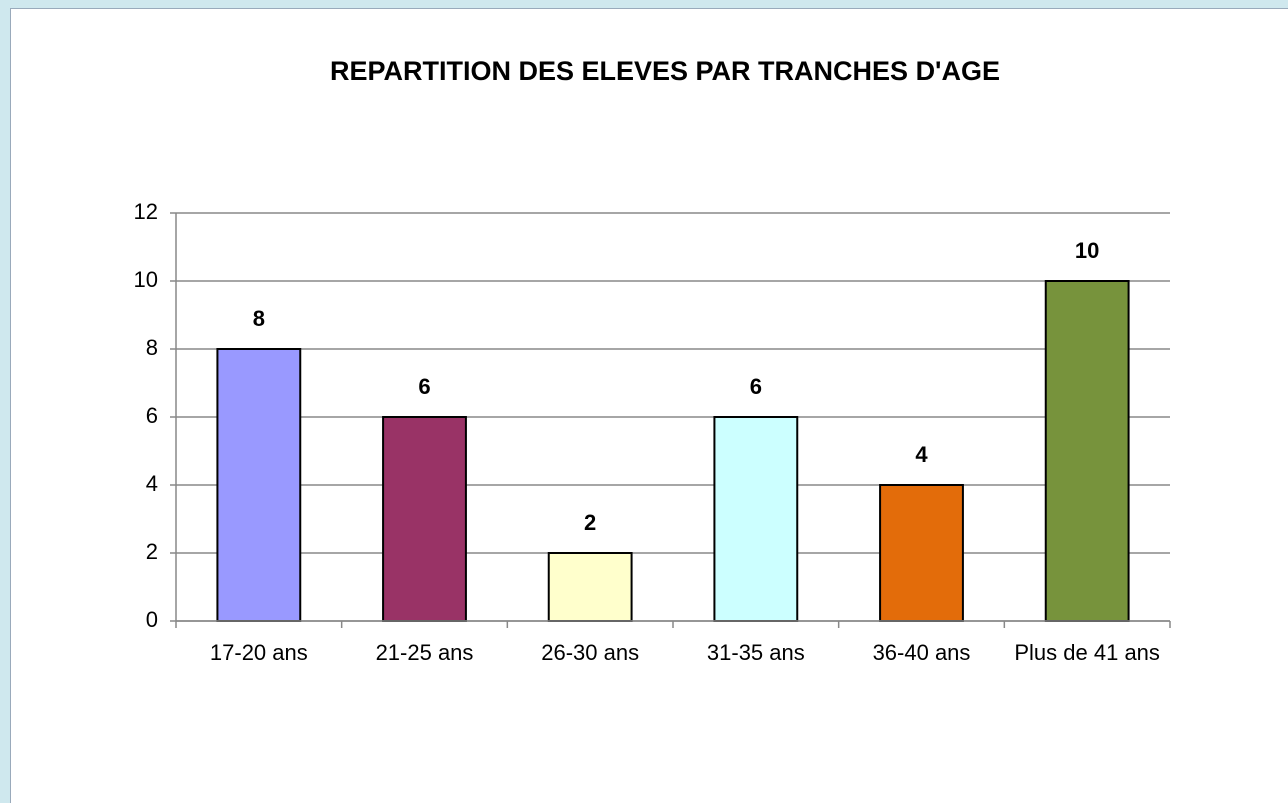 The height and width of the screenshot is (803, 1288). I want to click on data-label: 8, so click(259, 318).